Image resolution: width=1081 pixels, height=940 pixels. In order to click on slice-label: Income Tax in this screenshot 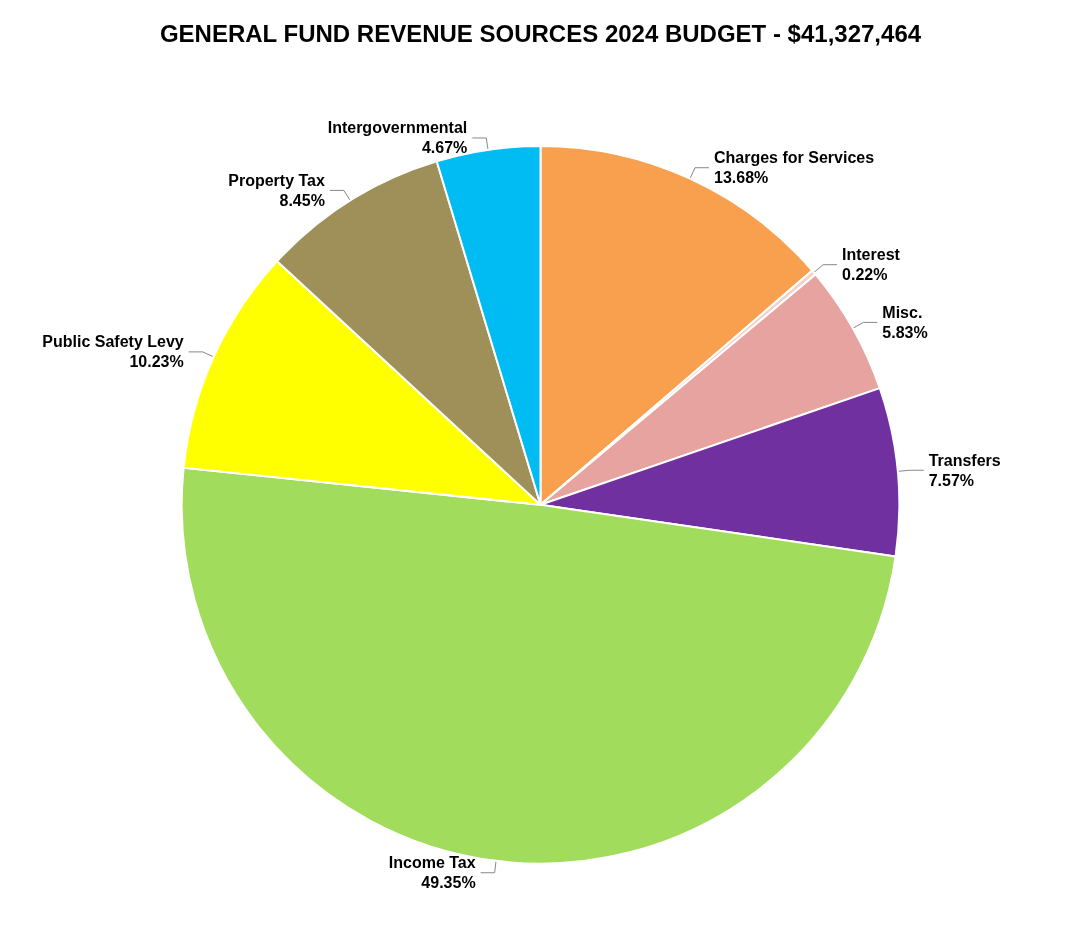, I will do `click(432, 863)`.